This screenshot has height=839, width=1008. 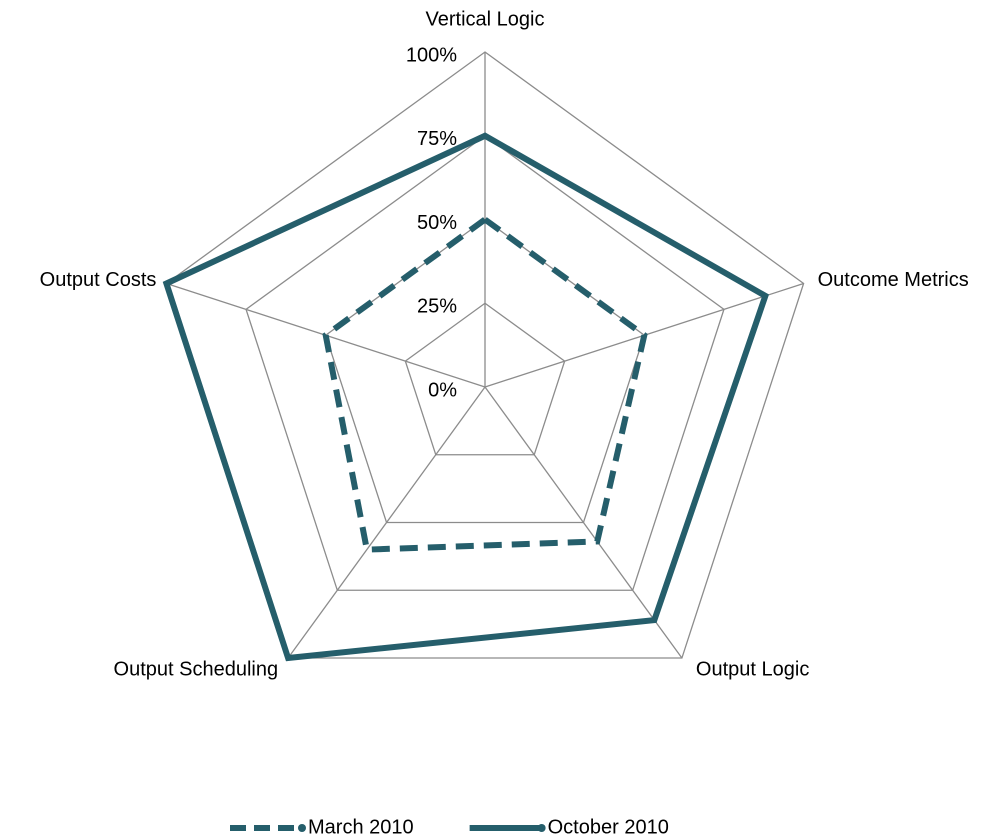 I want to click on y-tick-label: 25%, so click(x=437, y=307).